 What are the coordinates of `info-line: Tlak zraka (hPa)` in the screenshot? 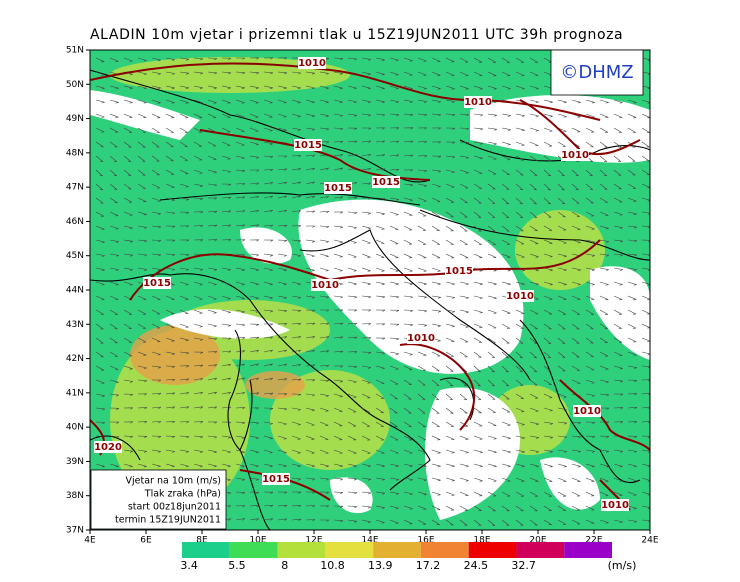 It's located at (182, 494).